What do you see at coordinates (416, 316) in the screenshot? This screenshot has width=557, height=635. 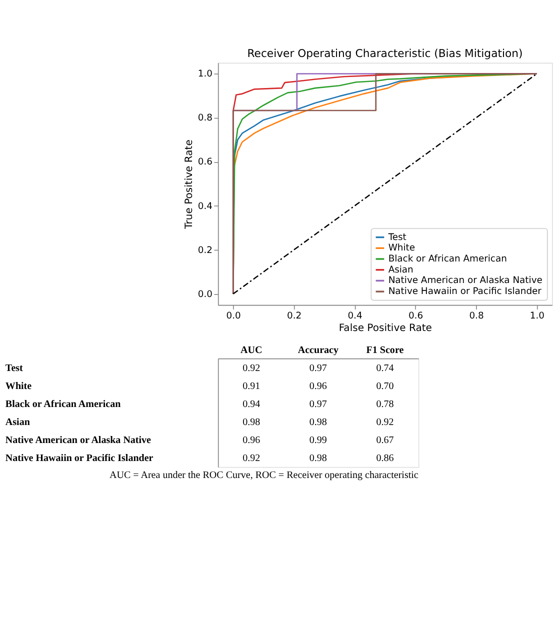 I see `x-tick-label: 0.6` at bounding box center [416, 316].